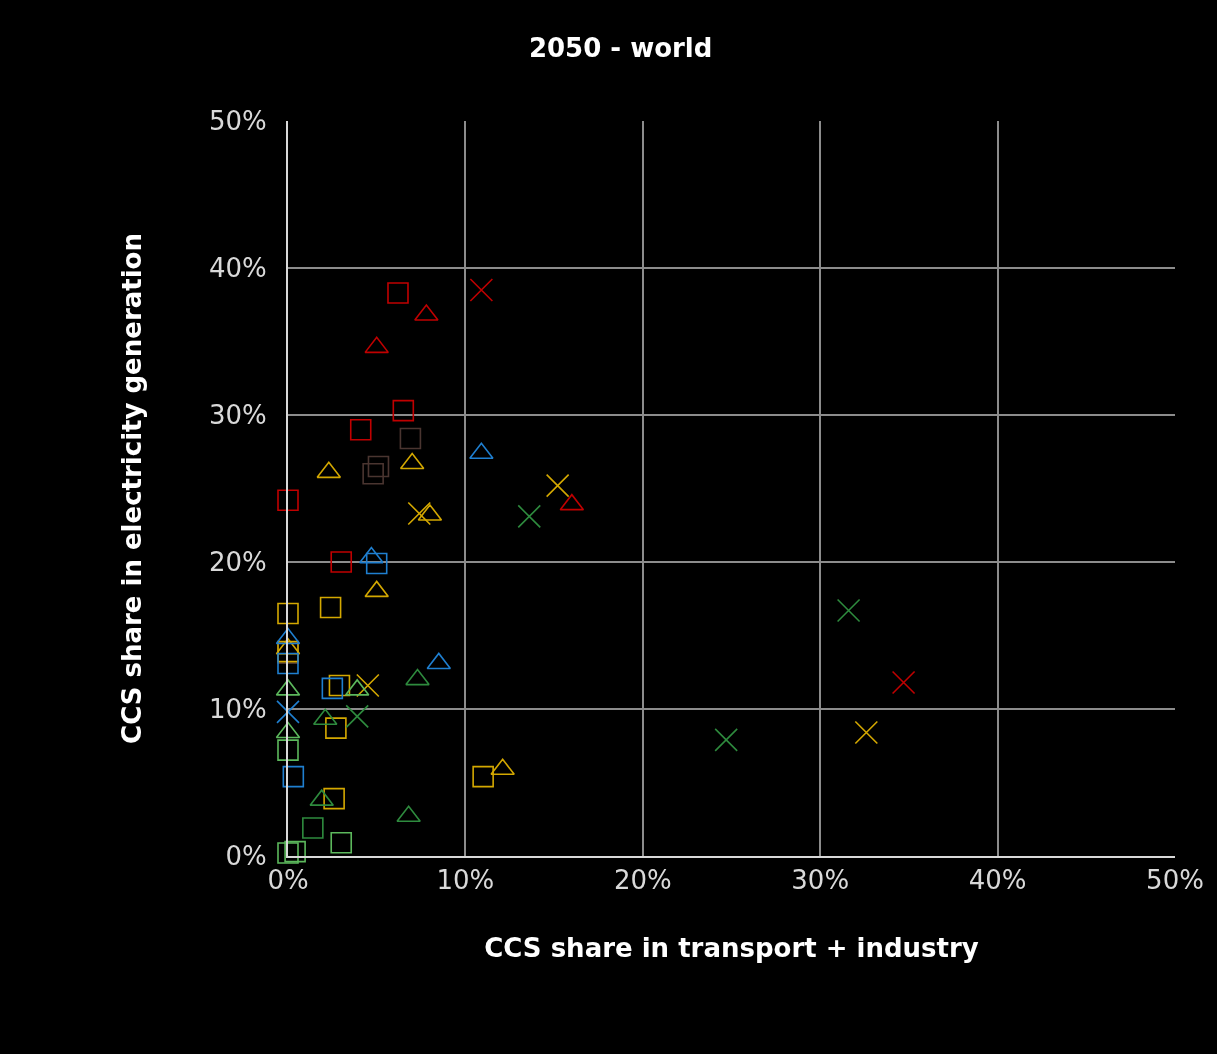 This screenshot has width=1217, height=1054. I want to click on y-tick-label: 0%, so click(246, 856).